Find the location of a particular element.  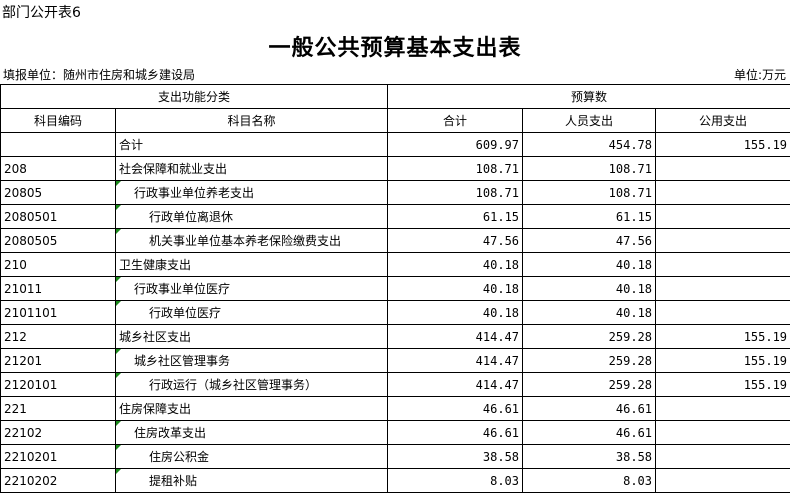

cell-personnel: 61.15 is located at coordinates (589, 216).